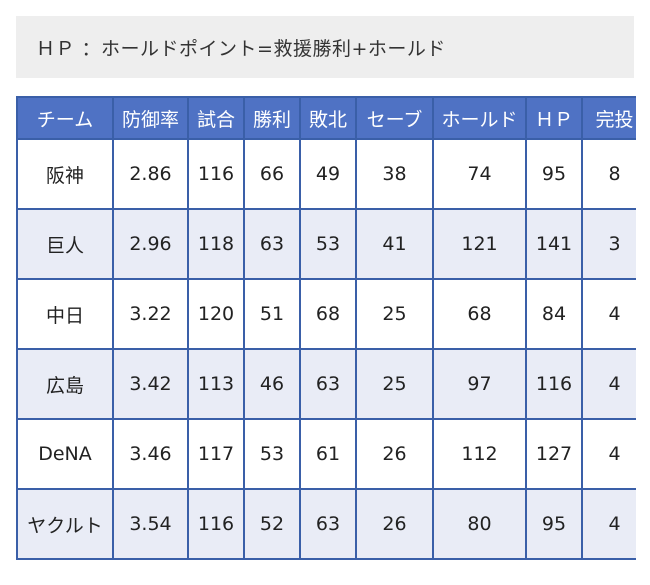  Describe the element at coordinates (150, 384) in the screenshot. I see `cell-era: 3.42` at that location.